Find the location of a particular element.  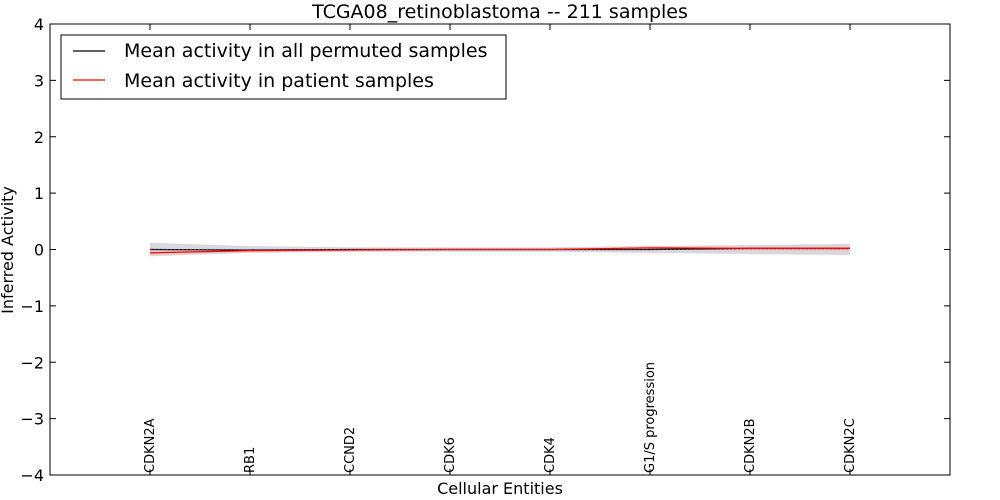

y-tick-label: 4 is located at coordinates (39, 24).